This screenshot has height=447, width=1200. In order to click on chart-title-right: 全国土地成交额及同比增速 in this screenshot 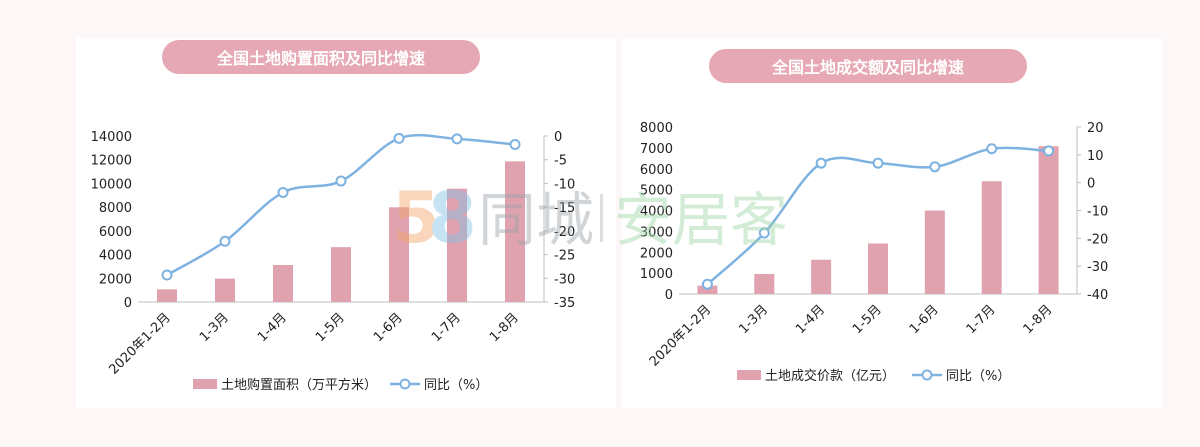, I will do `click(868, 66)`.